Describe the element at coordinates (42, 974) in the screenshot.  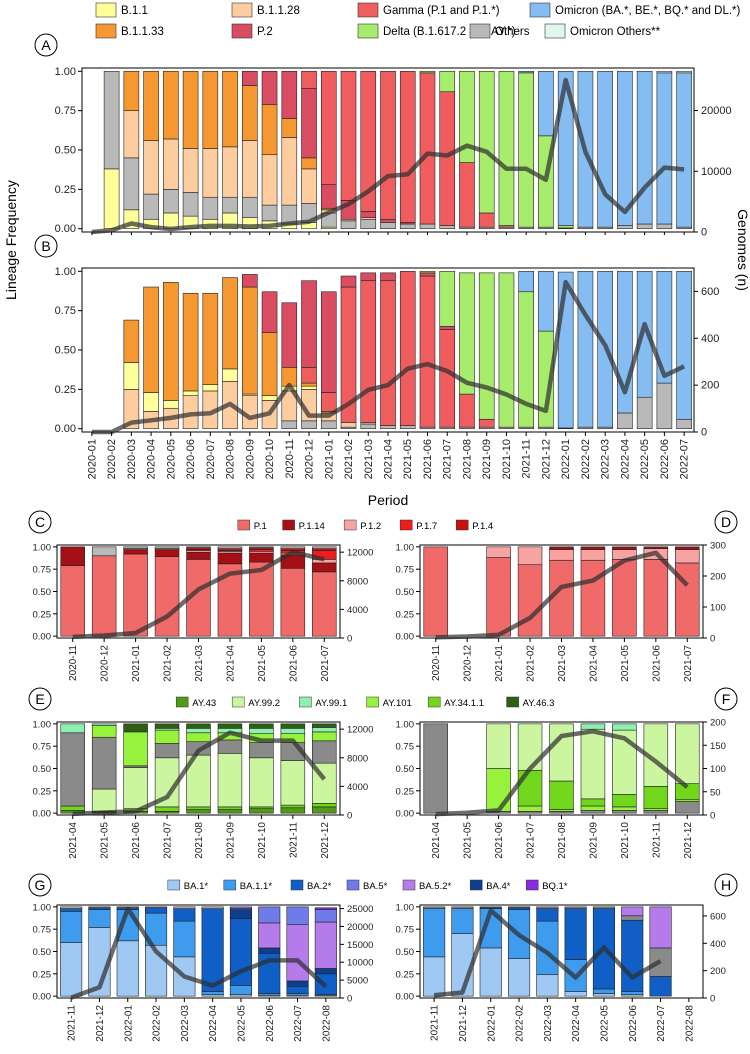
I see `y-tick-label: 0.25` at that location.